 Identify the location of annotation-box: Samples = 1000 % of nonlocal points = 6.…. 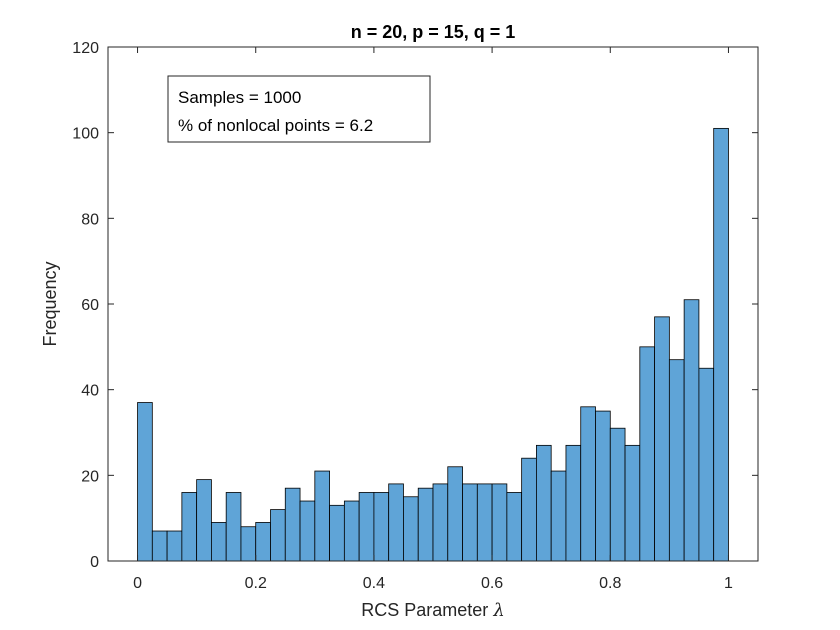
(299, 109).